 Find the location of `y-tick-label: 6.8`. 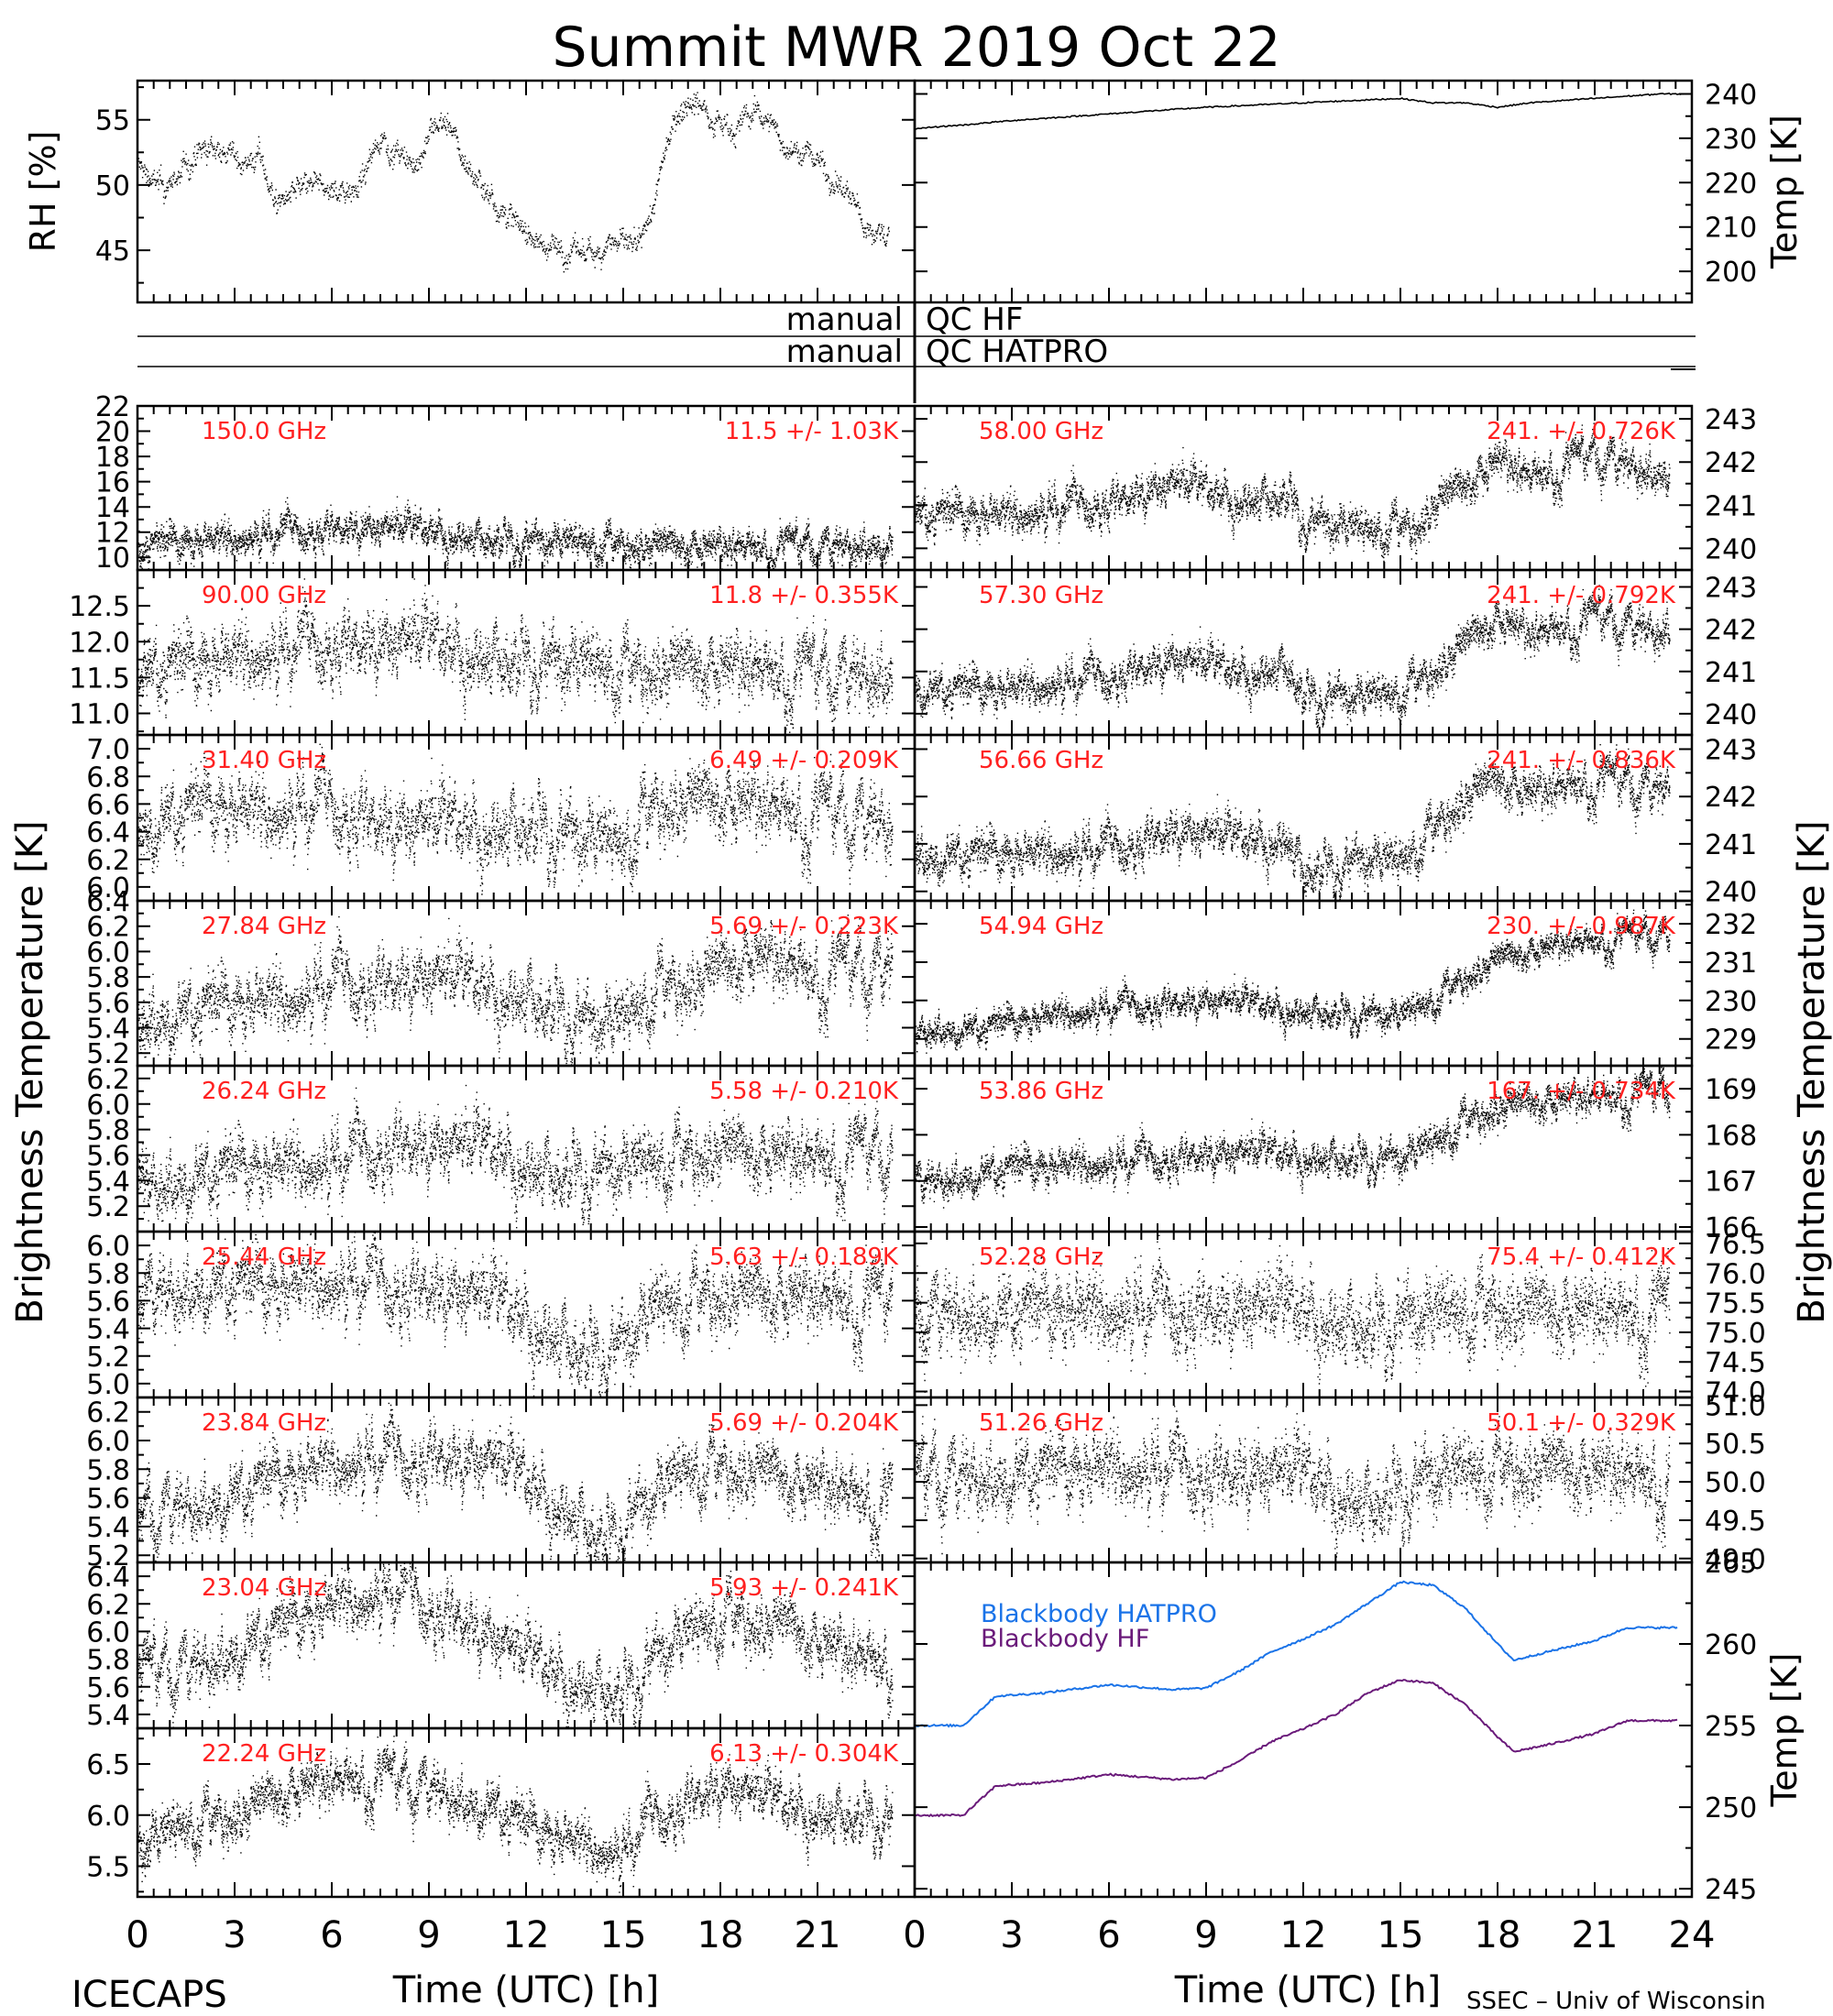

y-tick-label: 6.8 is located at coordinates (108, 777).